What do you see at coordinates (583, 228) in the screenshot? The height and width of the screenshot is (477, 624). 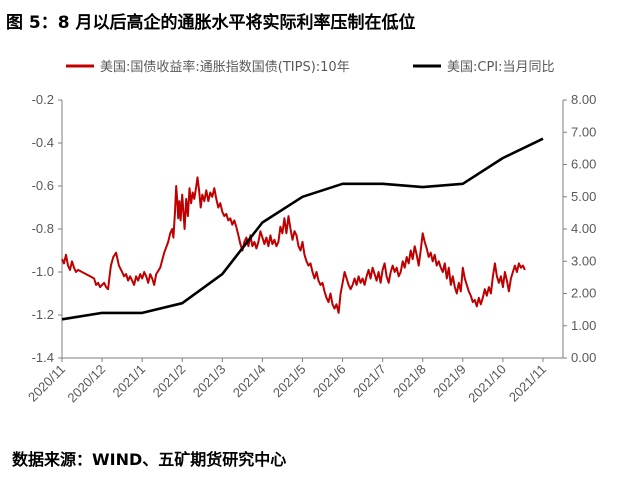 I see `right-tick-label: 4.00` at bounding box center [583, 228].